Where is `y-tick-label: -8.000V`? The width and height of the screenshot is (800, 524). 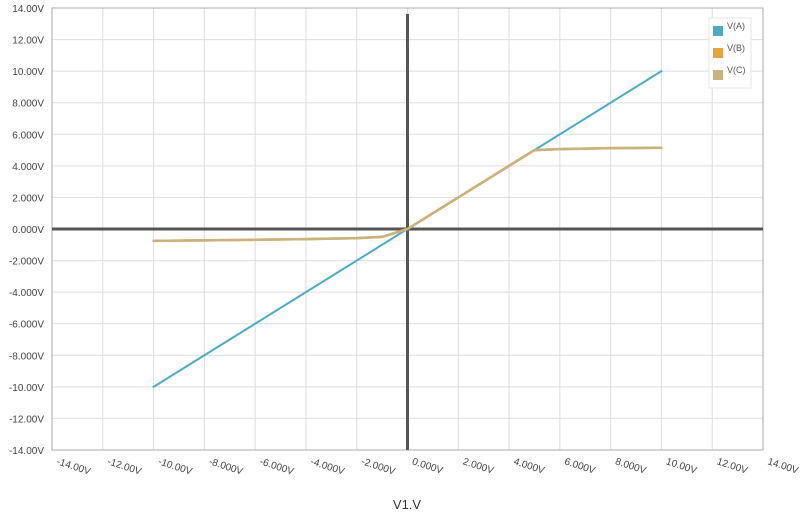
y-tick-label: -8.000V is located at coordinates (26, 356).